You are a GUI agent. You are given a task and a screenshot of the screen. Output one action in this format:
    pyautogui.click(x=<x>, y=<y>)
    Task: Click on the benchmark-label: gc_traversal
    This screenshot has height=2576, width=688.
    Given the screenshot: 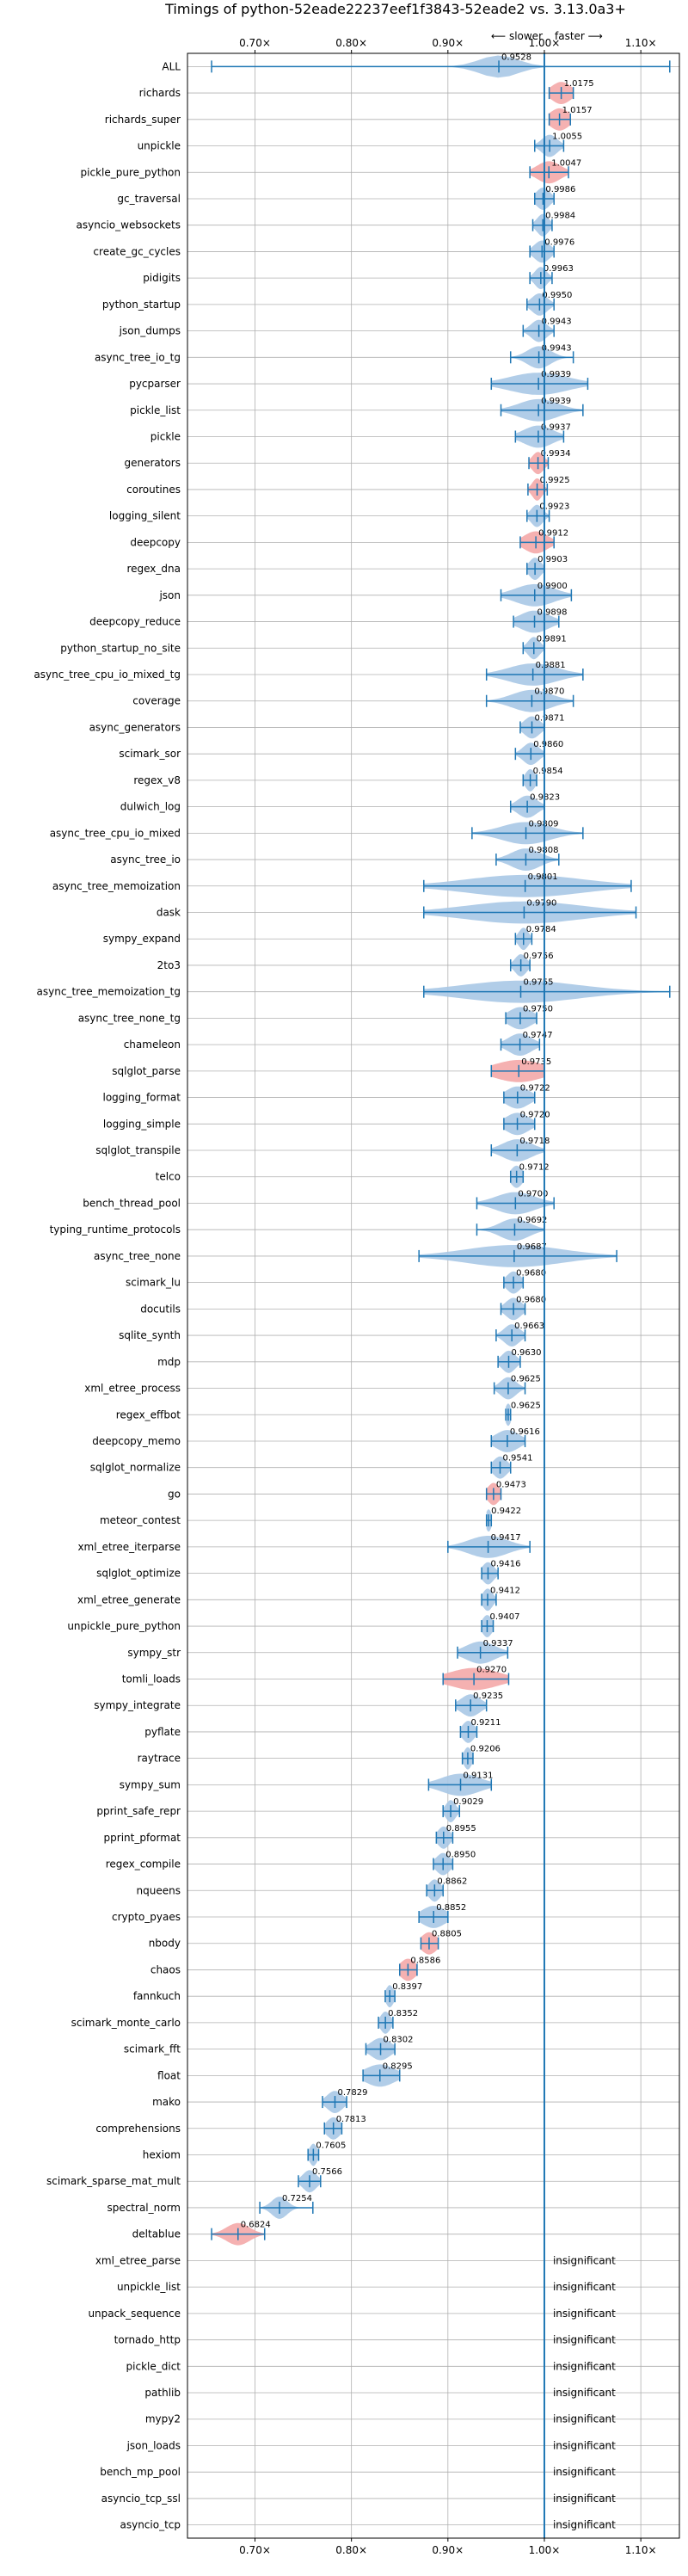 What is the action you would take?
    pyautogui.click(x=149, y=199)
    